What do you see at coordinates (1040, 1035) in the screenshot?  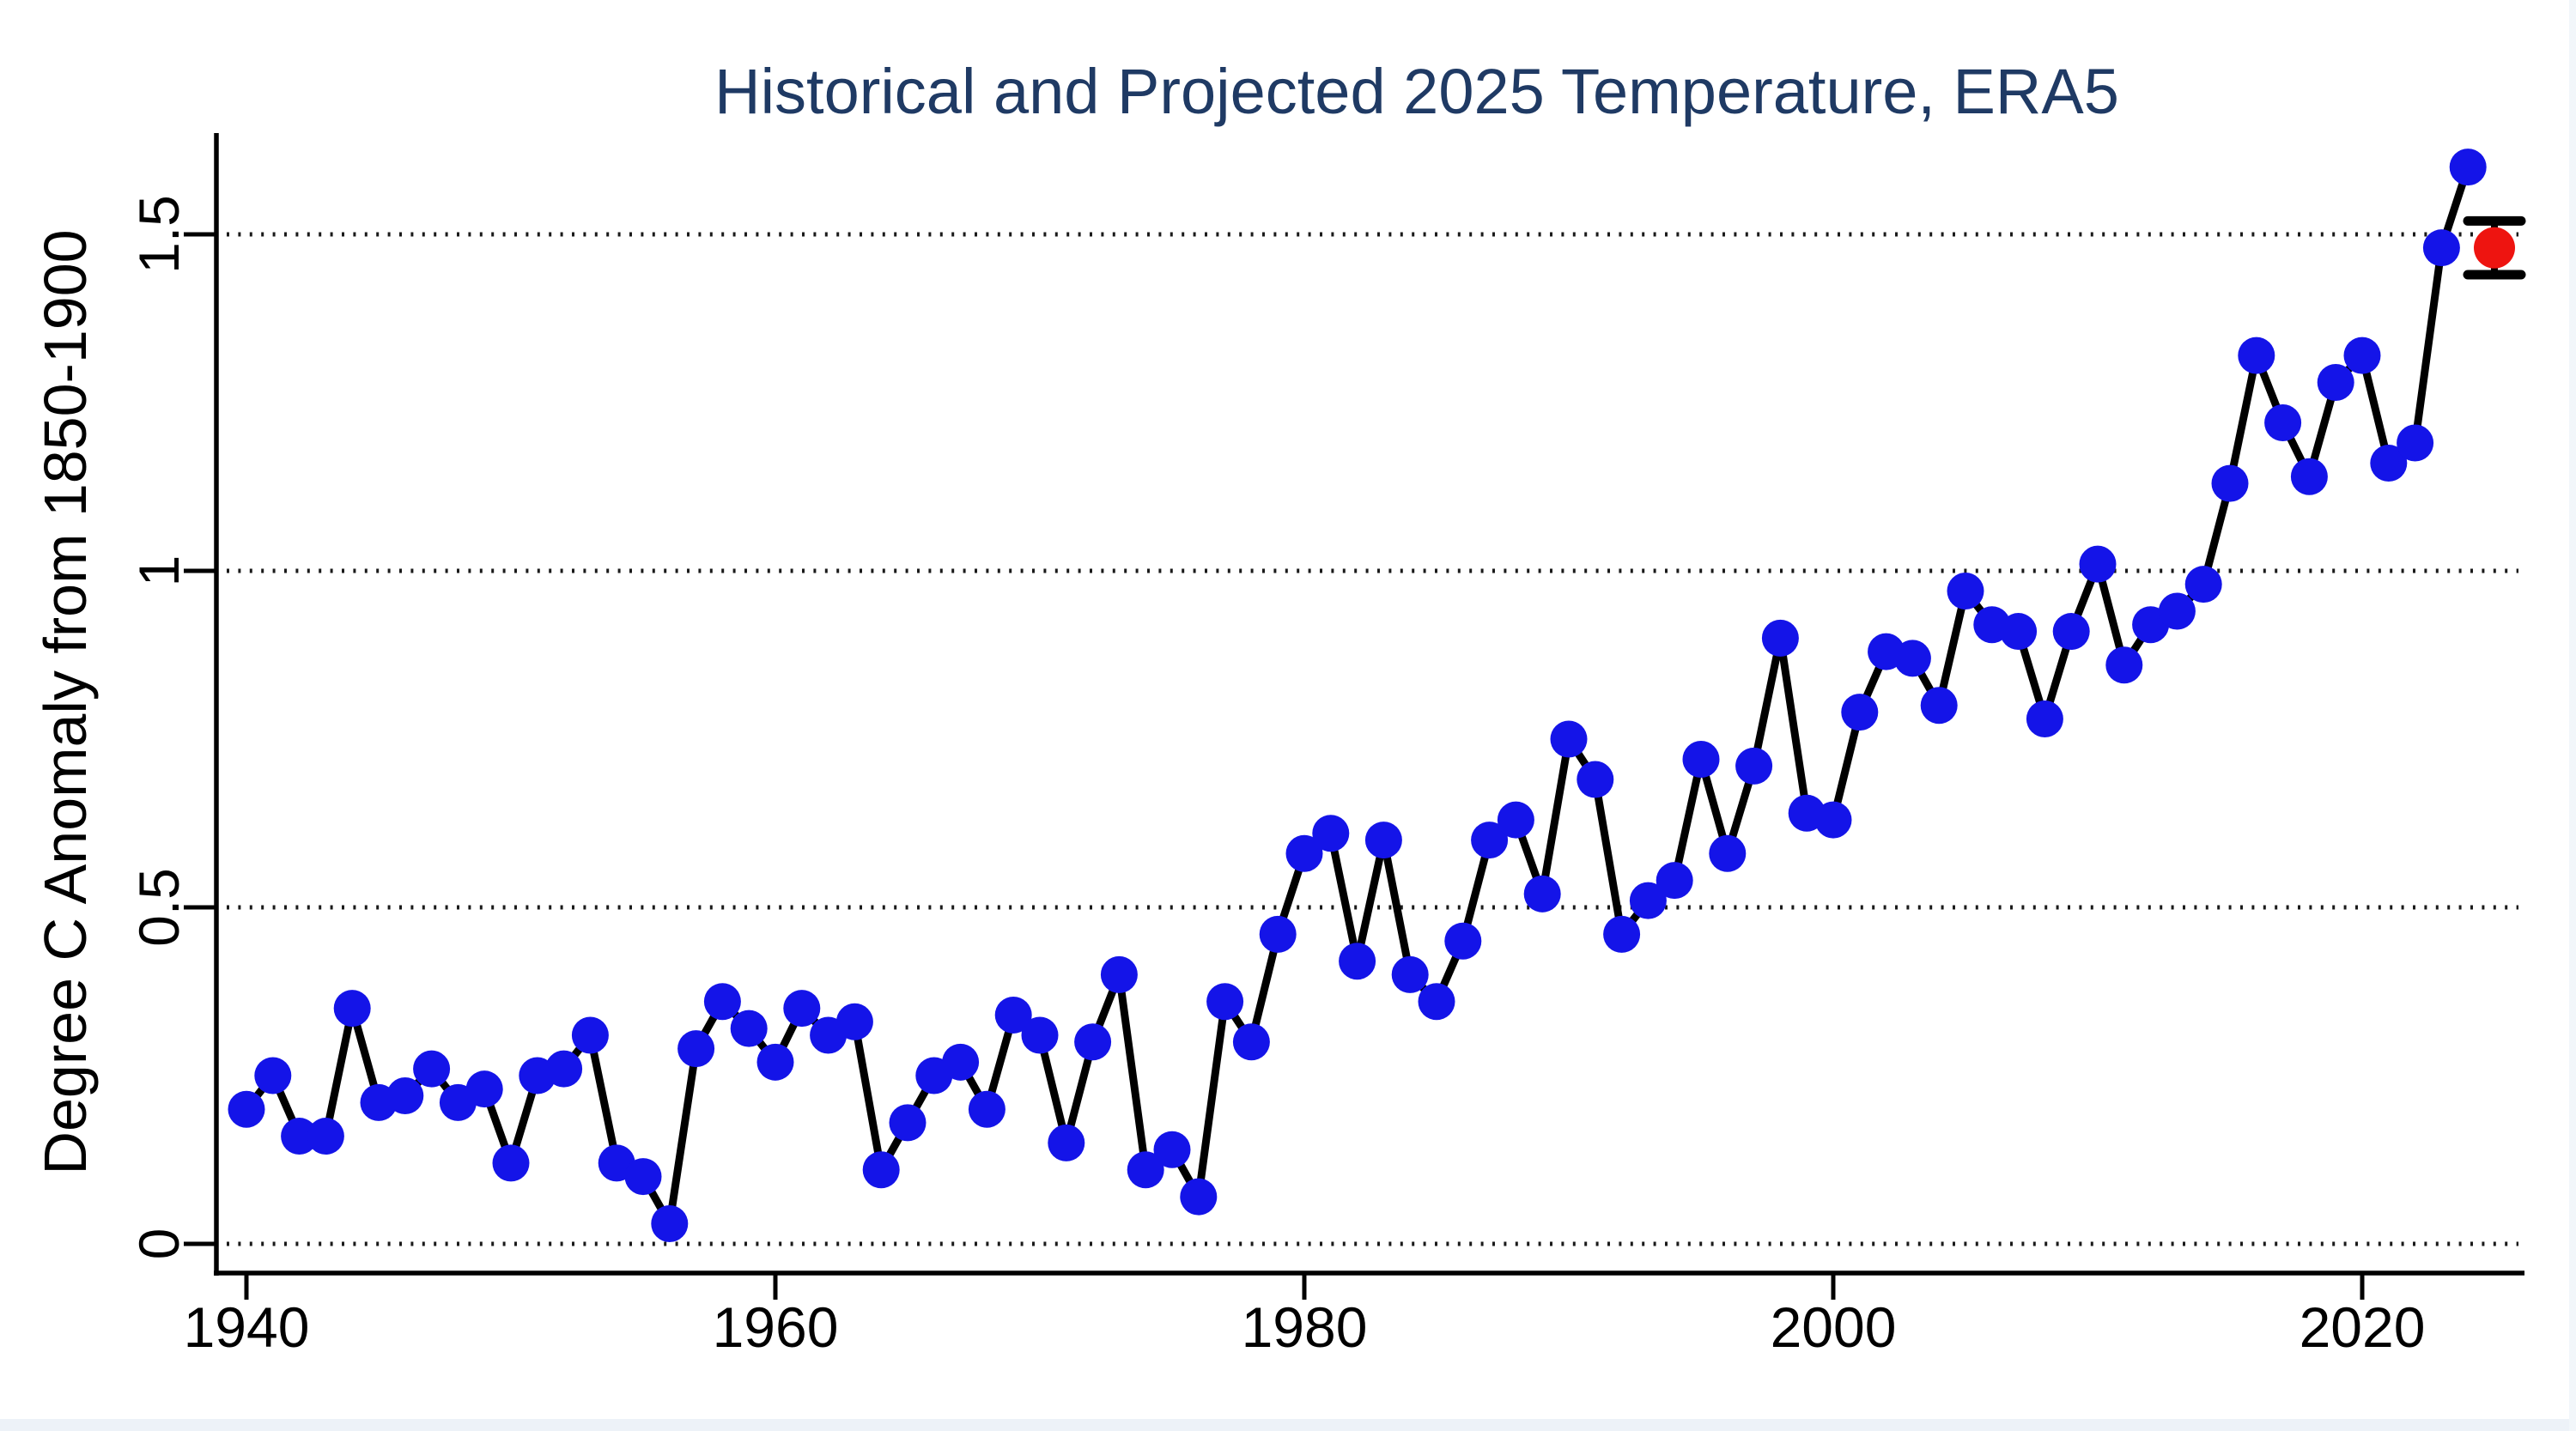 I see `data-point-1970` at bounding box center [1040, 1035].